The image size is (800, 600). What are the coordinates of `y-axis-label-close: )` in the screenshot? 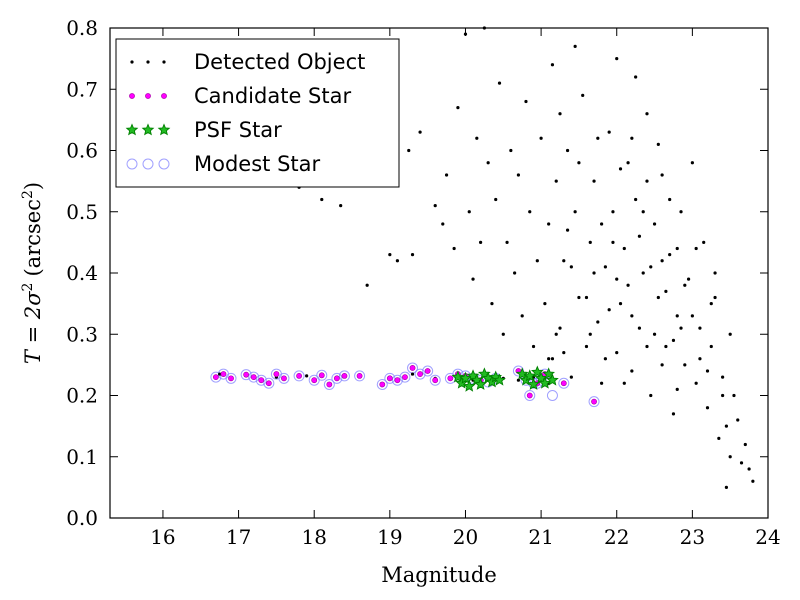 It's located at (33, 186).